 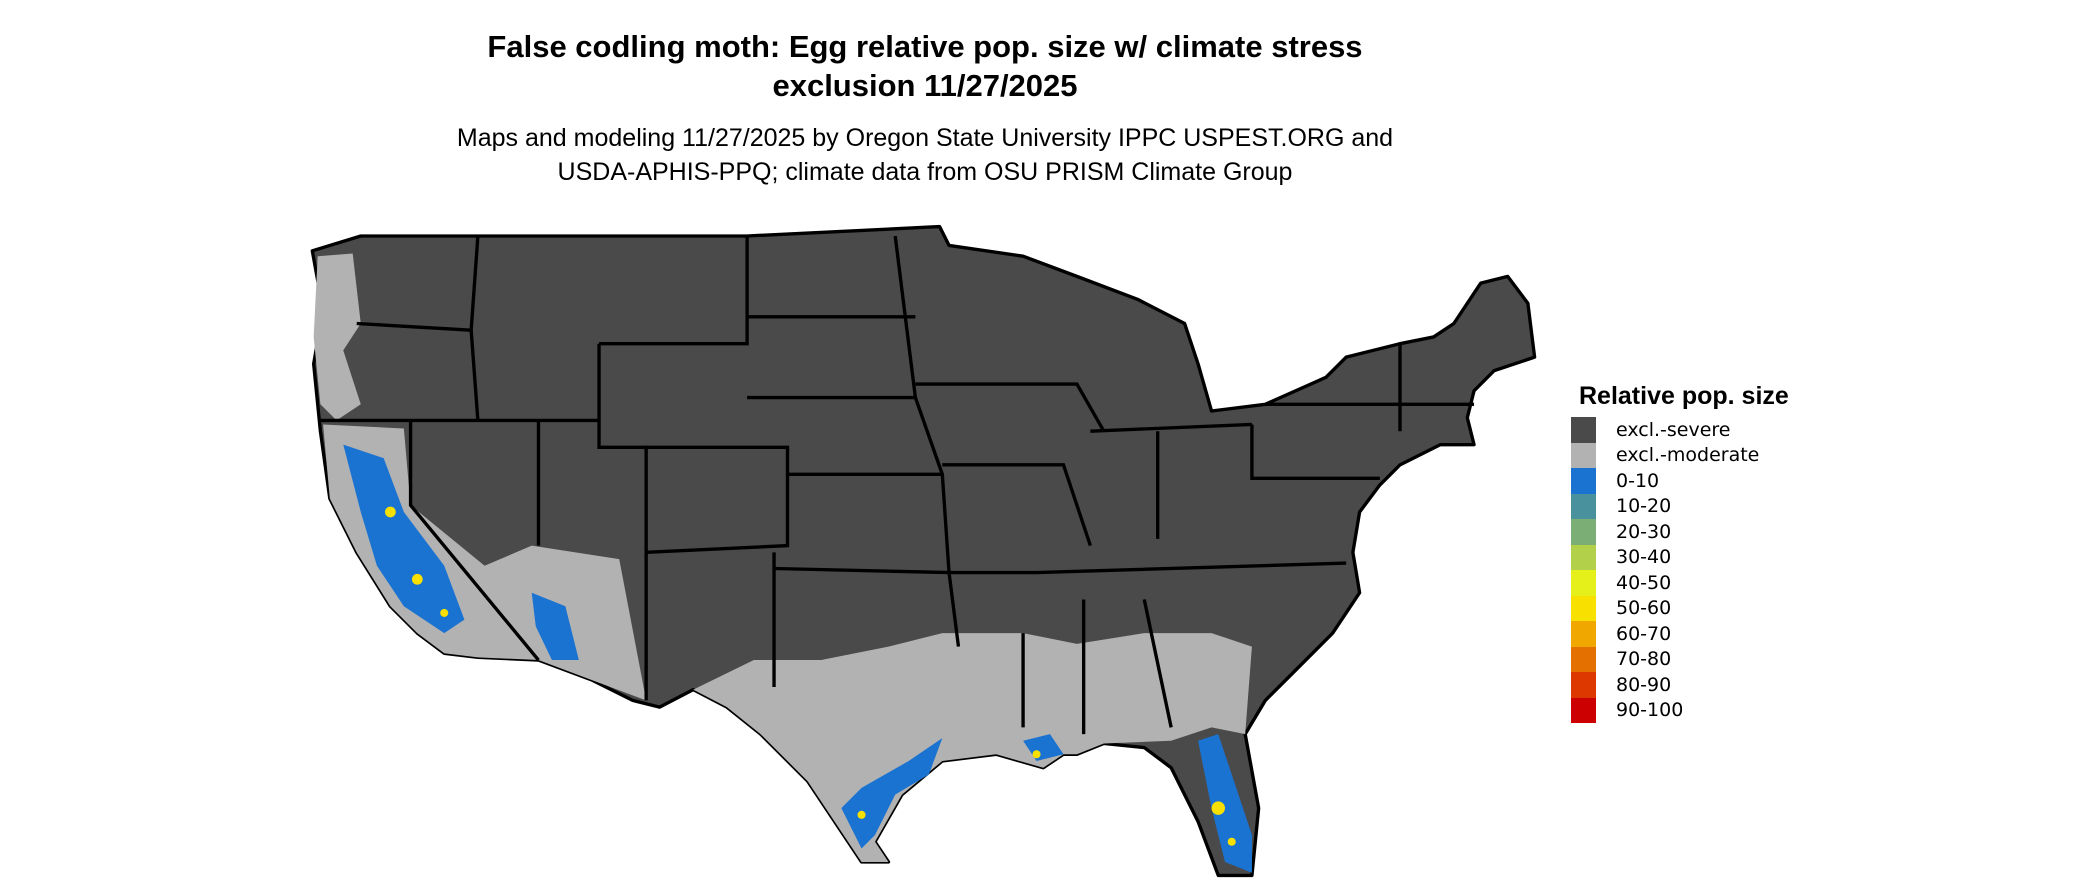 I want to click on map-title-line2: exclusion 11/27/2025, so click(x=925, y=85).